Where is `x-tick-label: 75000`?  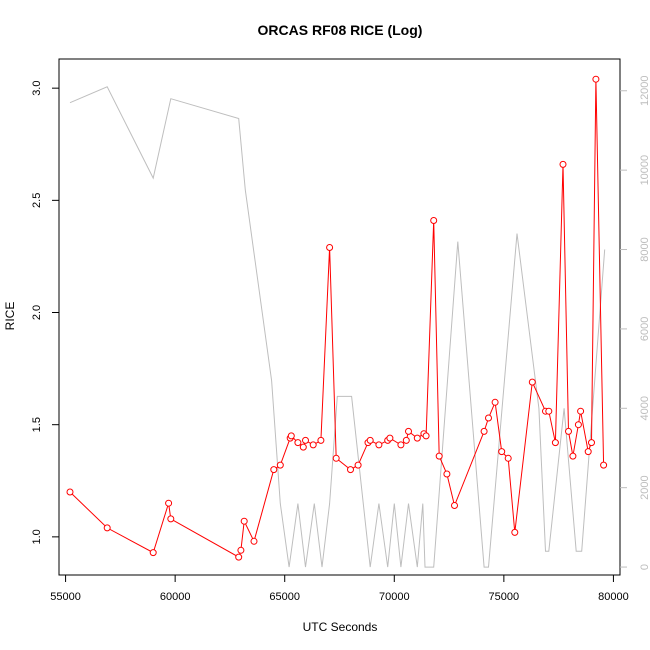 x-tick-label: 75000 is located at coordinates (504, 597).